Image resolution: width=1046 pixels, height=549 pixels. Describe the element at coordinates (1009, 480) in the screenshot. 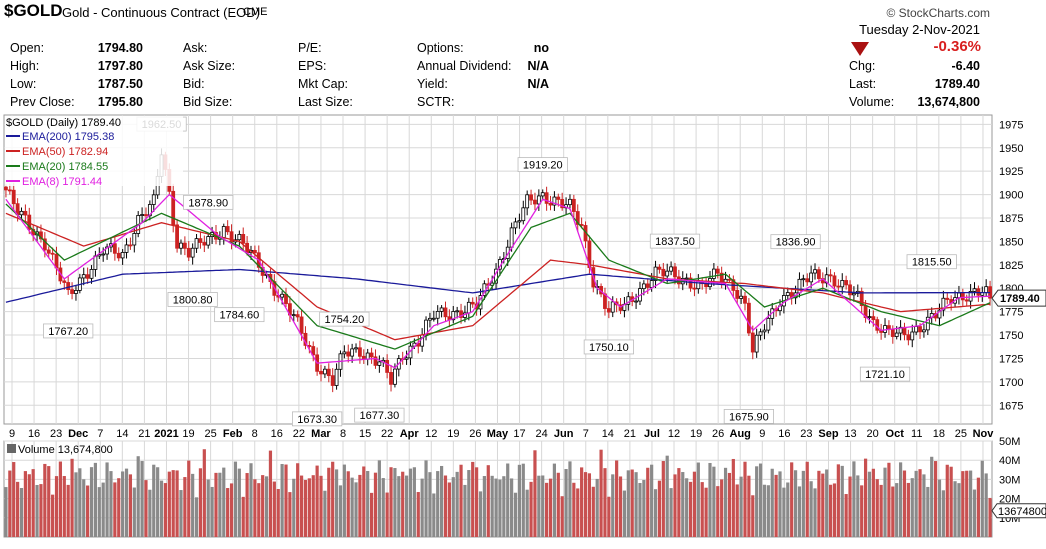

I see `volume-tick-label: 30M` at that location.